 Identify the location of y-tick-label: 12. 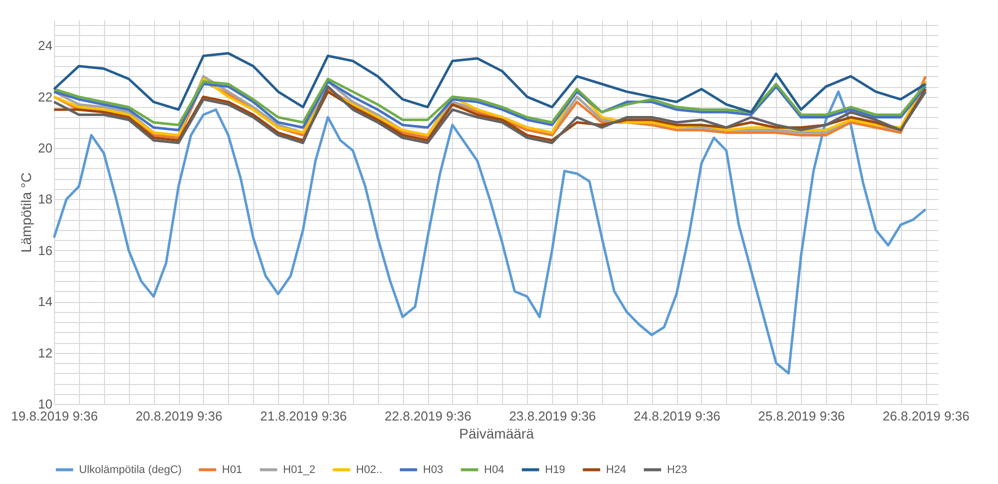
(45, 352).